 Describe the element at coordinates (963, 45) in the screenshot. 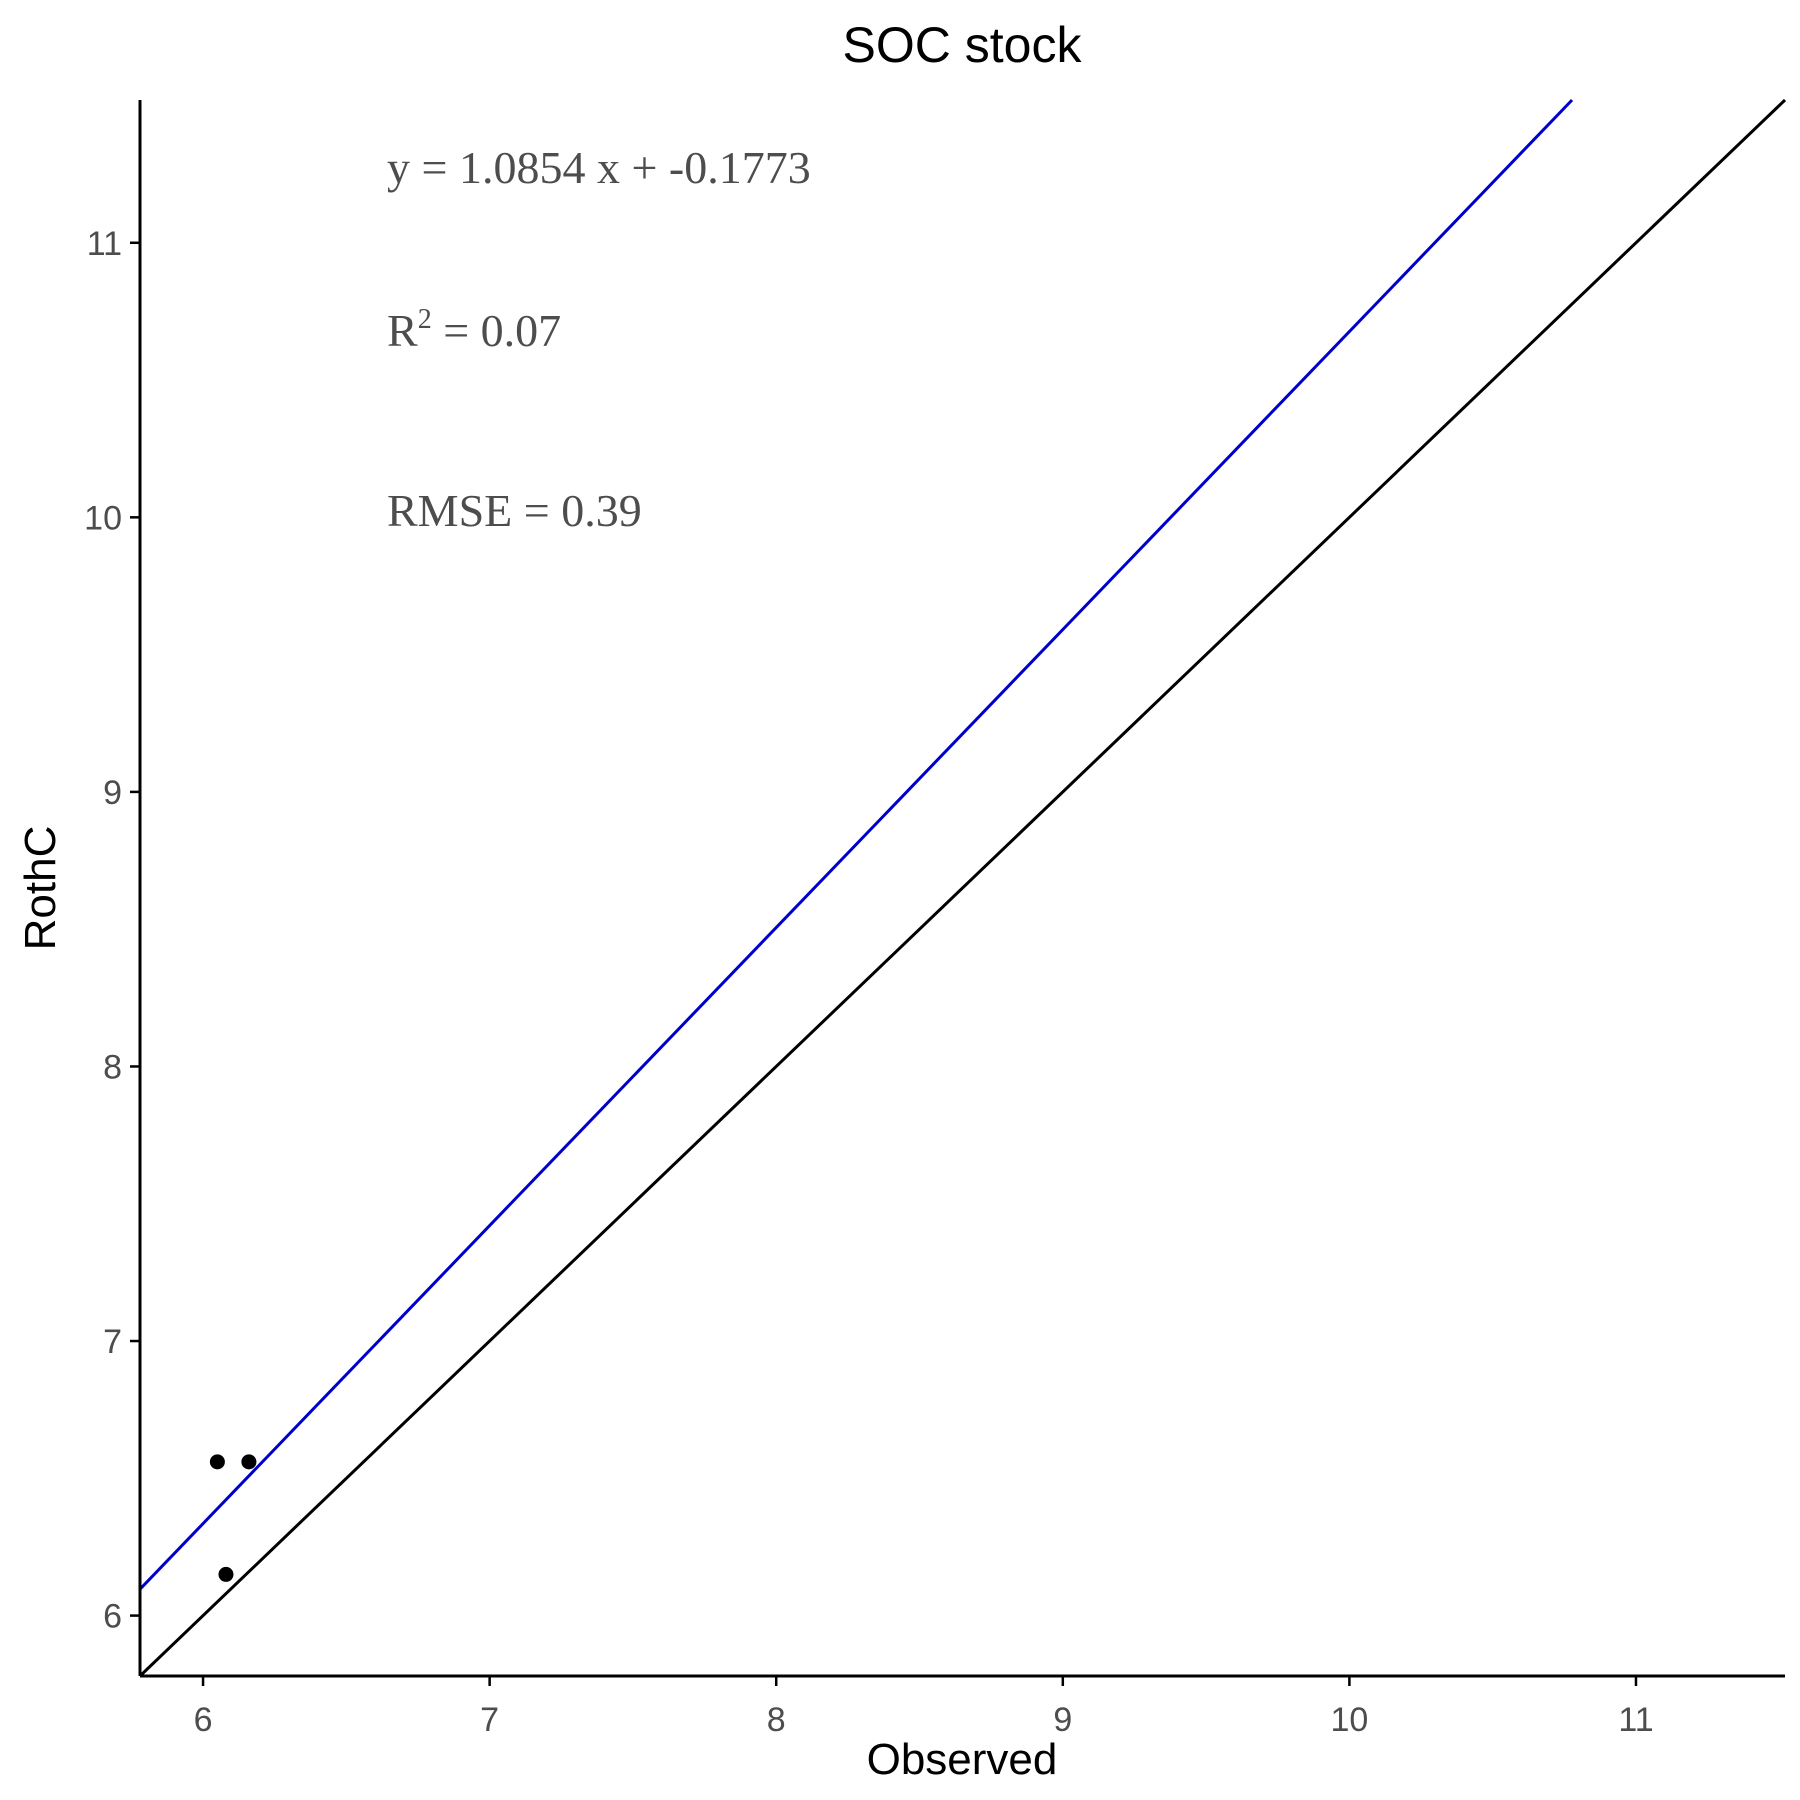

I see `chart-title: SOC stock` at that location.